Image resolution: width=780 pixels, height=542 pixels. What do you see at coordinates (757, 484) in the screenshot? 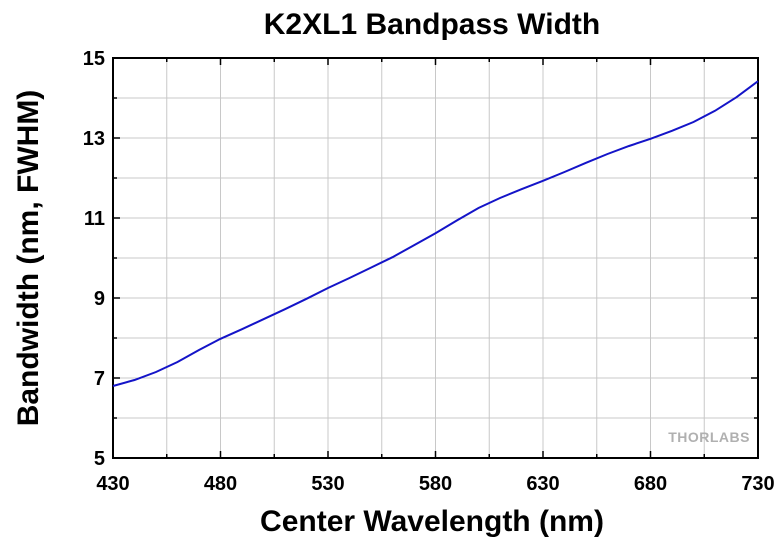
I see `x-tick-label: 730` at bounding box center [757, 484].